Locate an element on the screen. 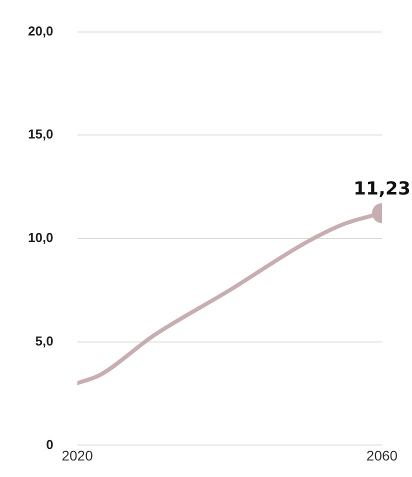  y-tick-label: 20,0 is located at coordinates (41, 30).